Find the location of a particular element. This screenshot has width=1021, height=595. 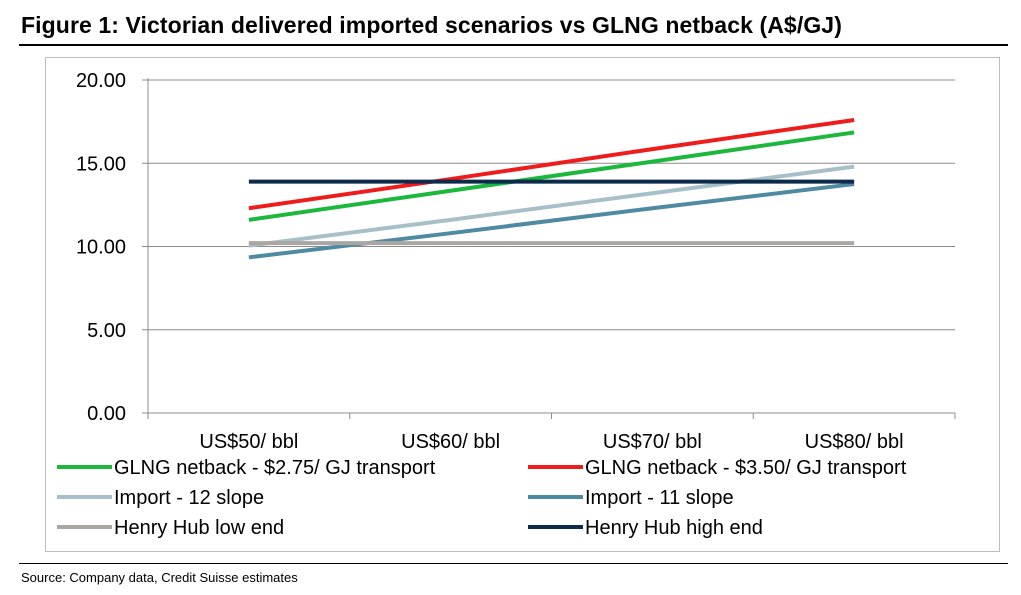

y-tick-label: 10.00 is located at coordinates (101, 248).